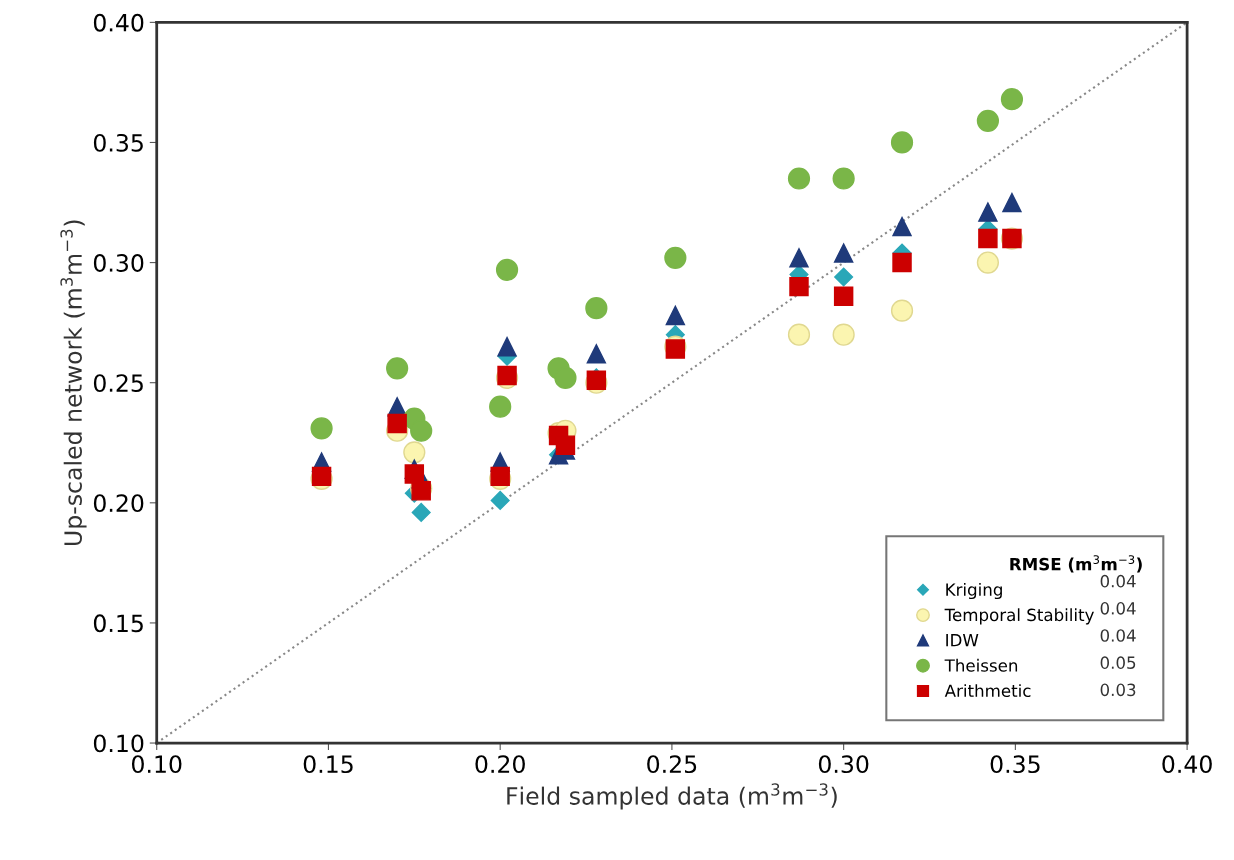 This screenshot has height=860, width=1234. What do you see at coordinates (1019, 616) in the screenshot?
I see `legend-label: Temporal Stability` at bounding box center [1019, 616].